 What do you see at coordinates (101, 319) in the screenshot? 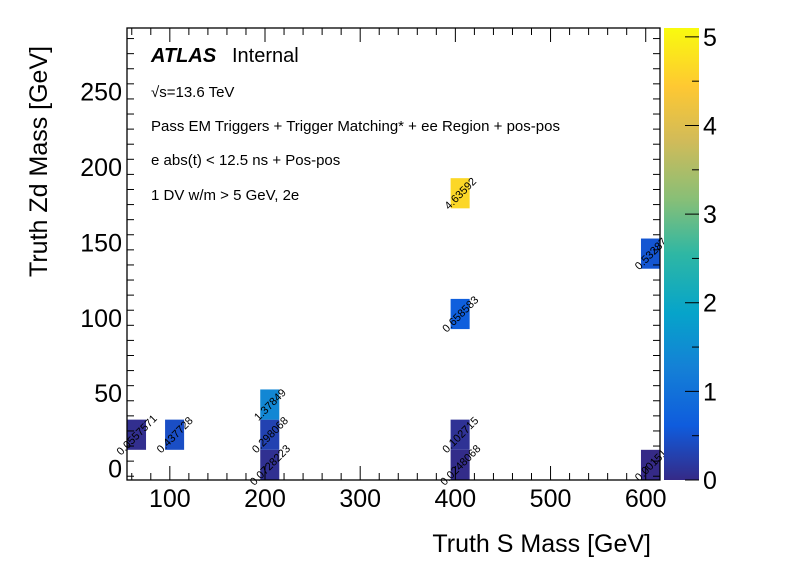
I see `y-tick-label: 100` at bounding box center [101, 319].